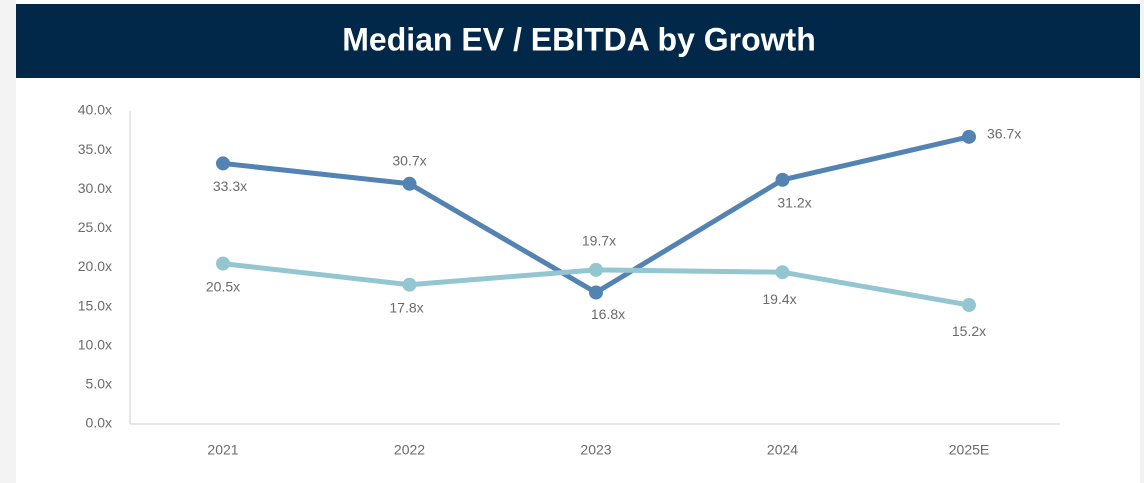 Image resolution: width=1144 pixels, height=483 pixels. I want to click on y-tick-label: 25.0x, so click(95, 227).